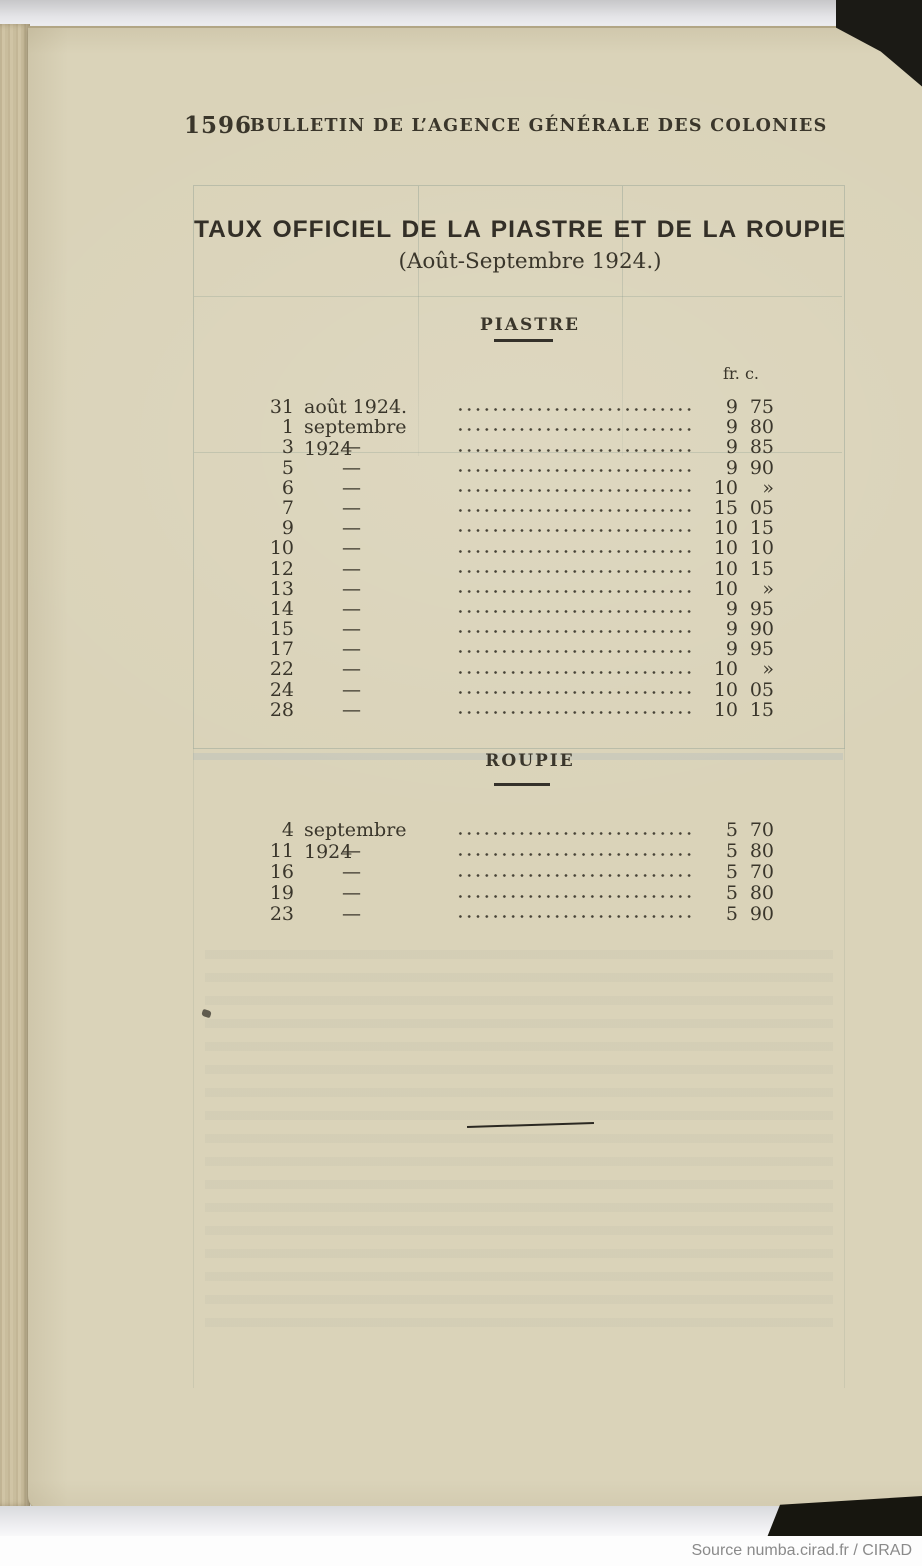 This screenshot has width=922, height=1566. What do you see at coordinates (725, 507) in the screenshot?
I see `row-value-francs: 15` at bounding box center [725, 507].